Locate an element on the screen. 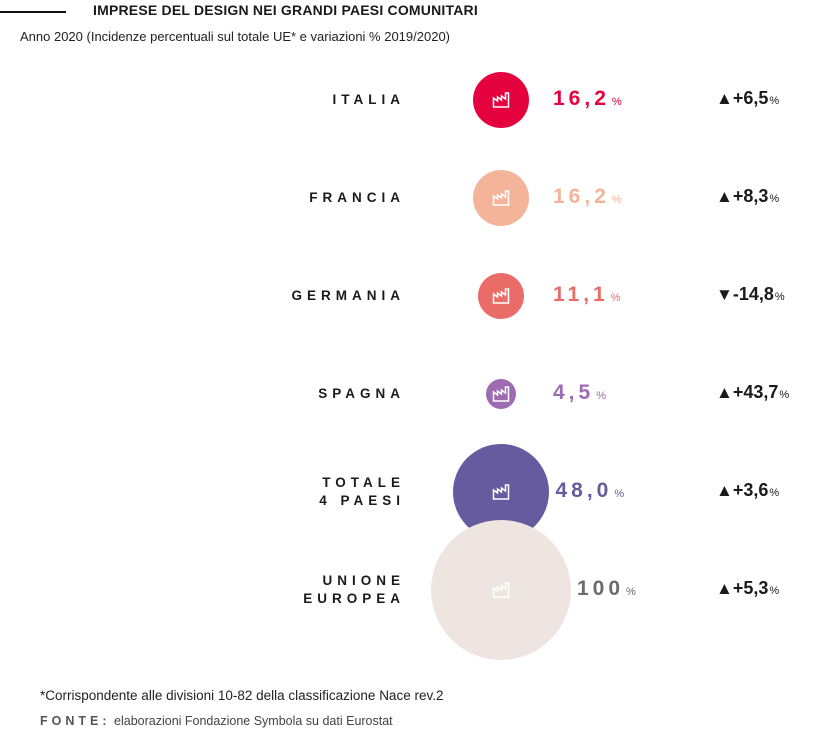  category-label: FRANCIA is located at coordinates (357, 198).